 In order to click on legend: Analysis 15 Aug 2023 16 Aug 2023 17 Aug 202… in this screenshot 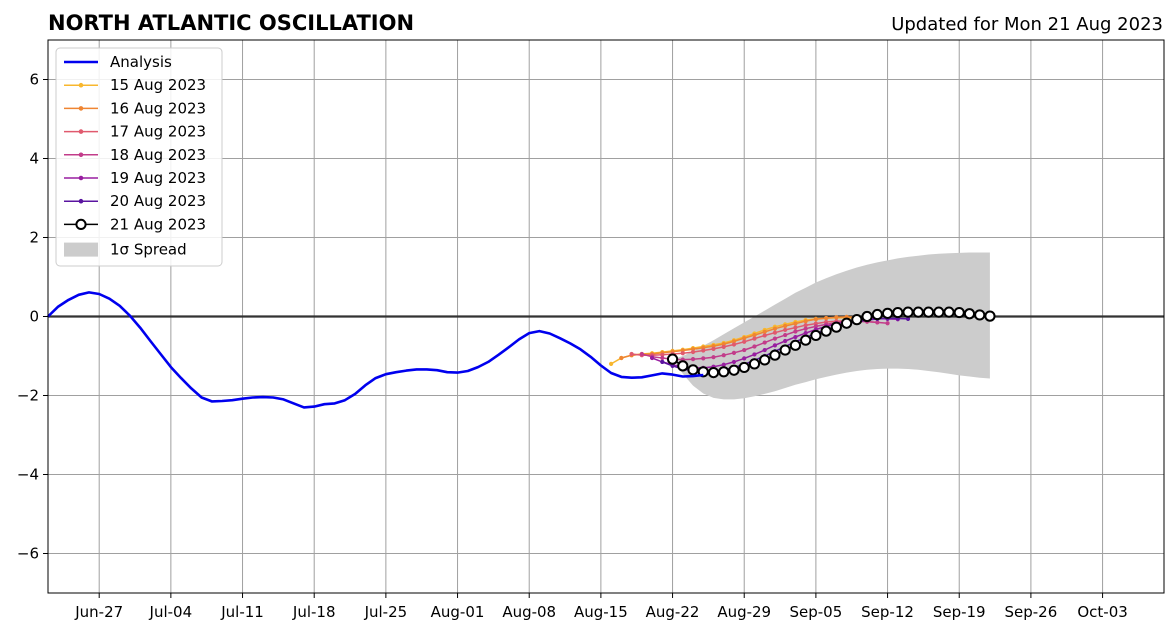, I will do `click(139, 157)`.